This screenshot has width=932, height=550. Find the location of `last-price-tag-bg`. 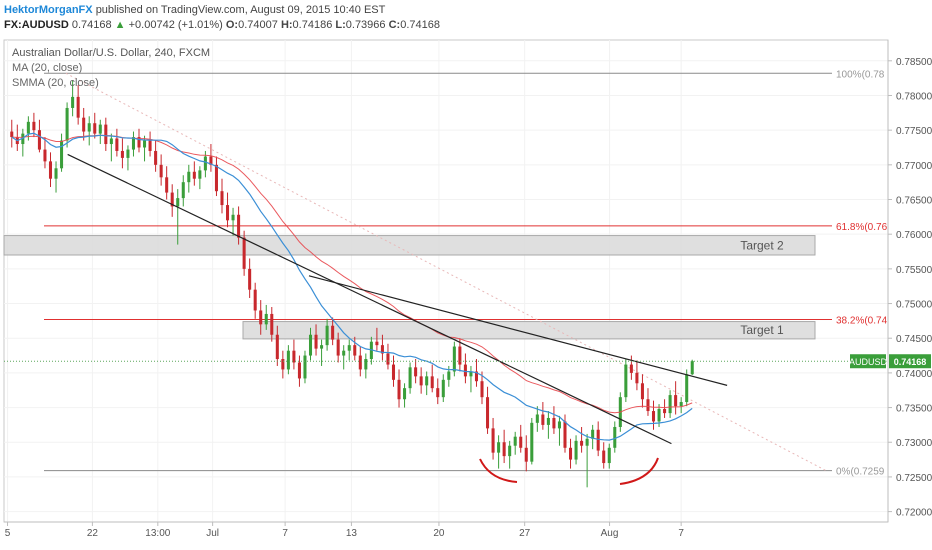

last-price-tag-bg is located at coordinates (910, 361).